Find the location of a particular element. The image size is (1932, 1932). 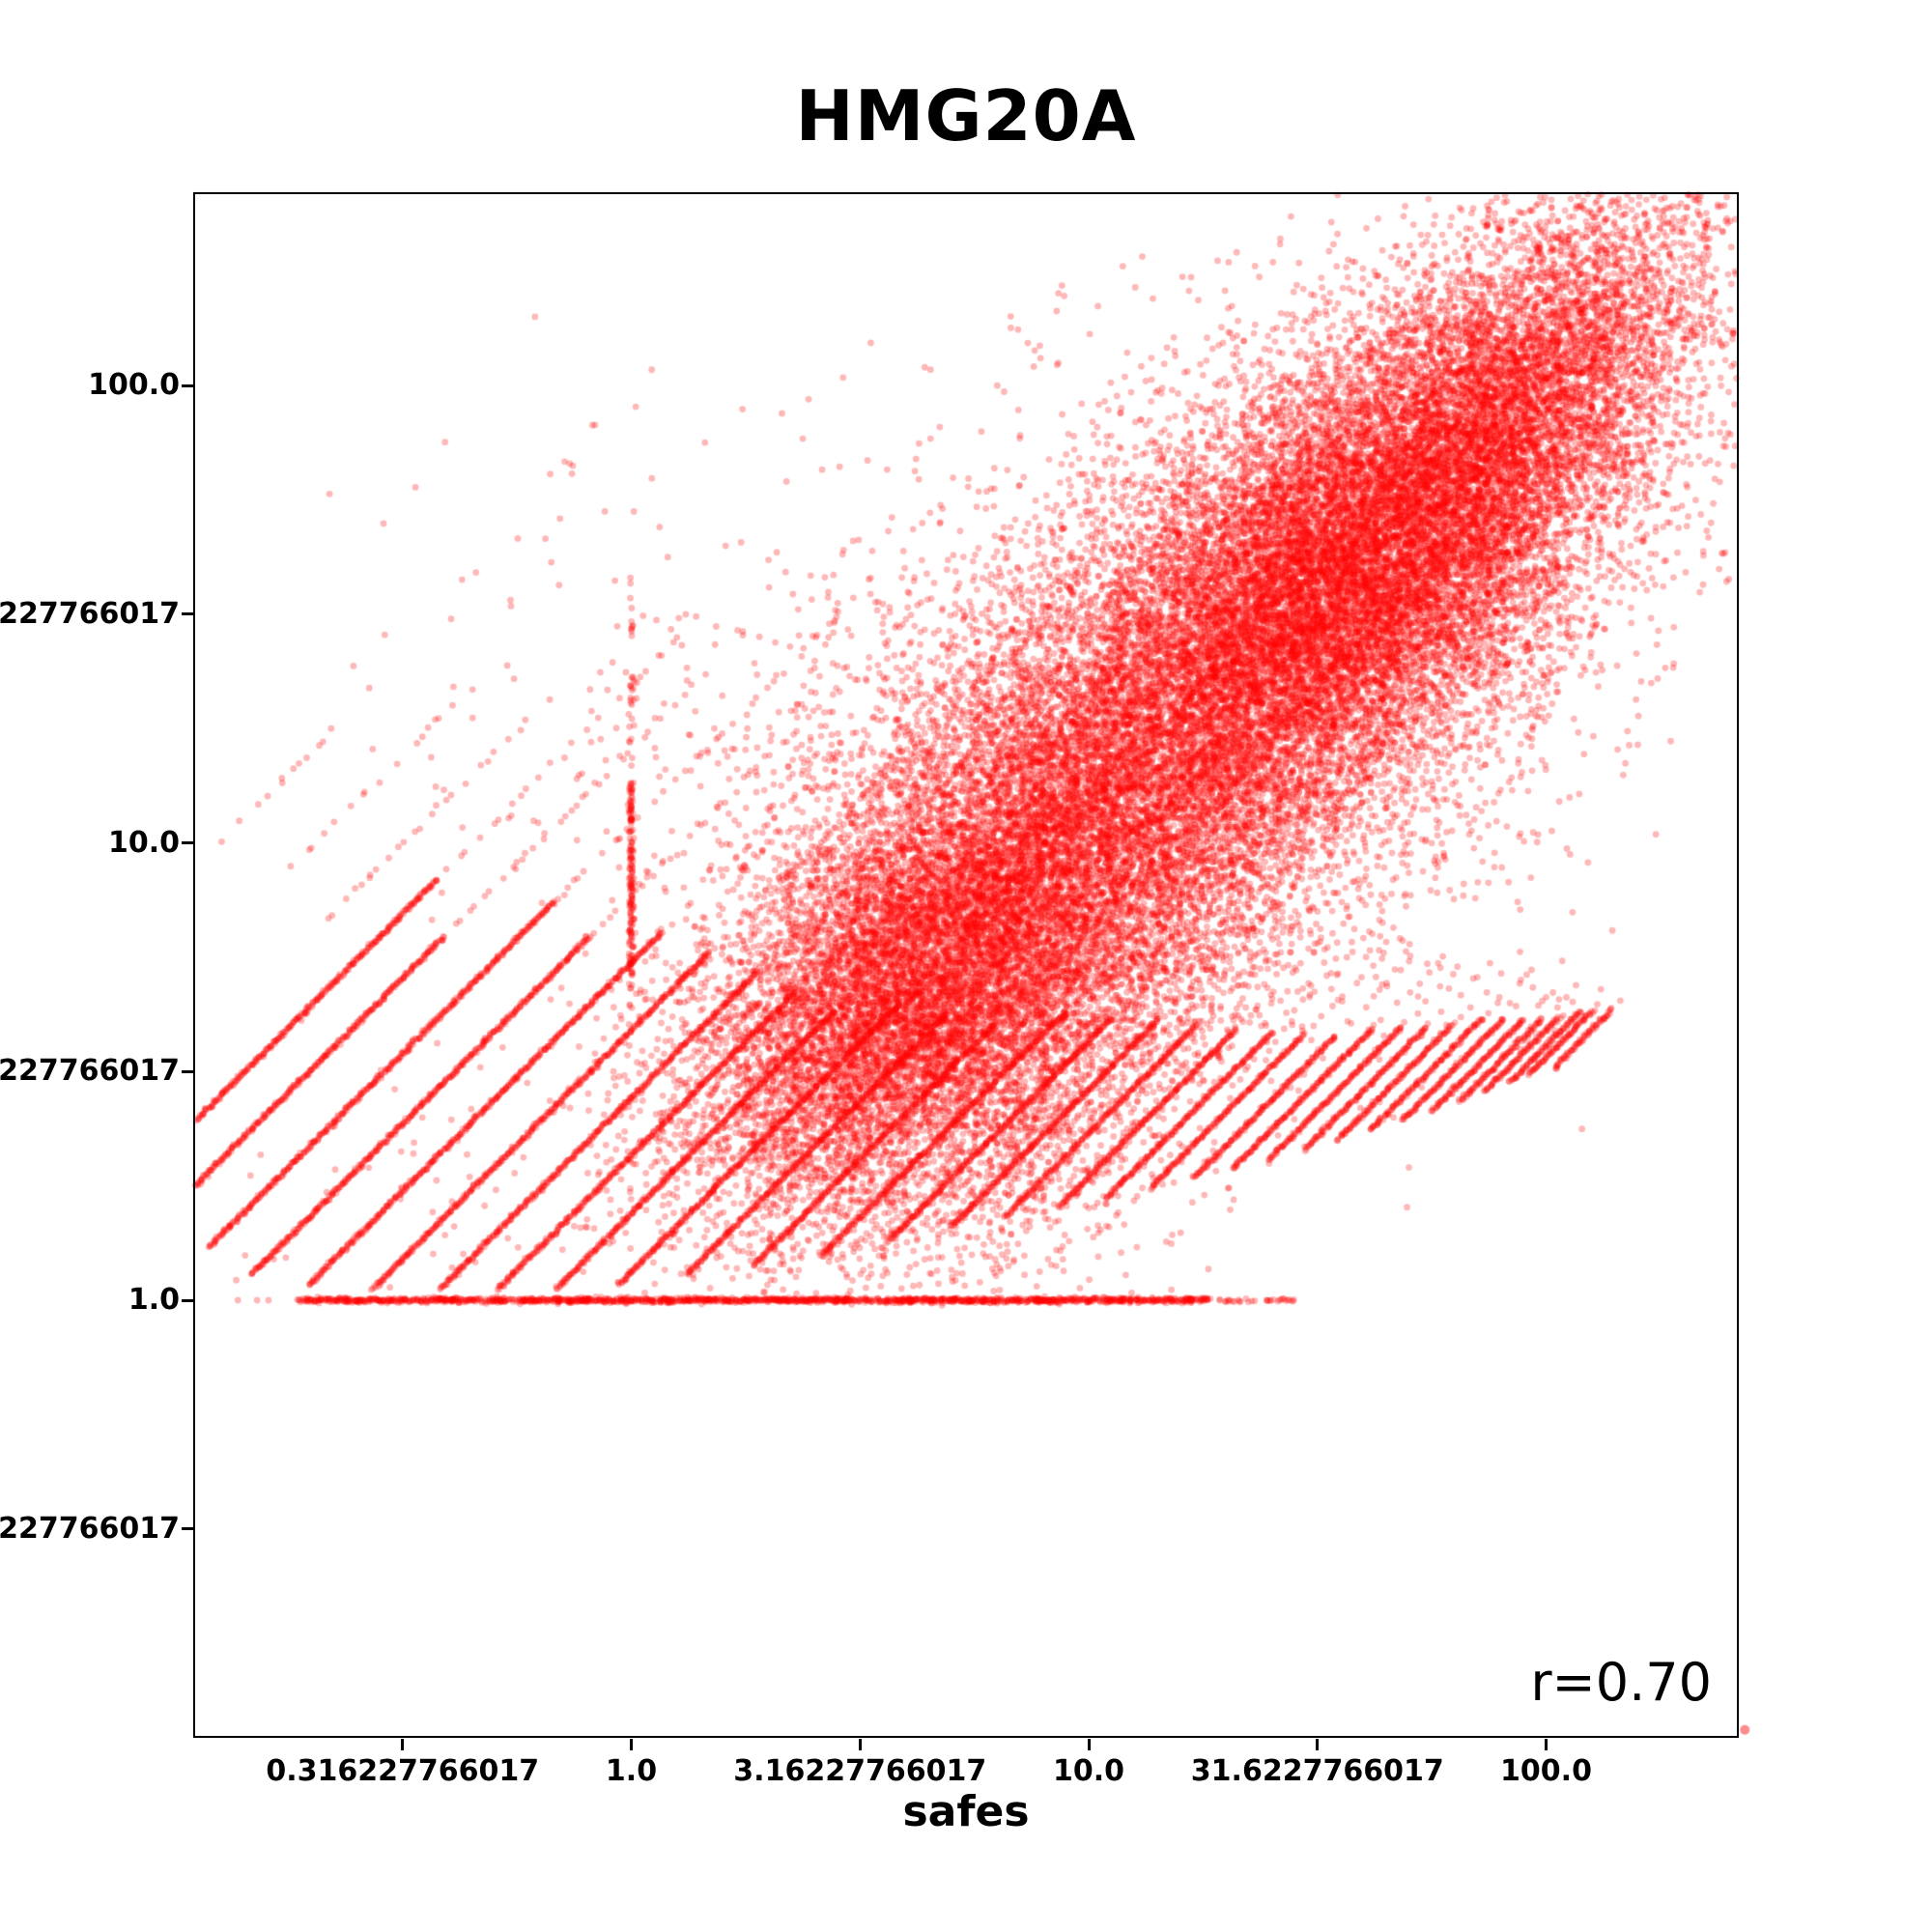

correlation-annotation: r=0.70 is located at coordinates (1621, 1682).